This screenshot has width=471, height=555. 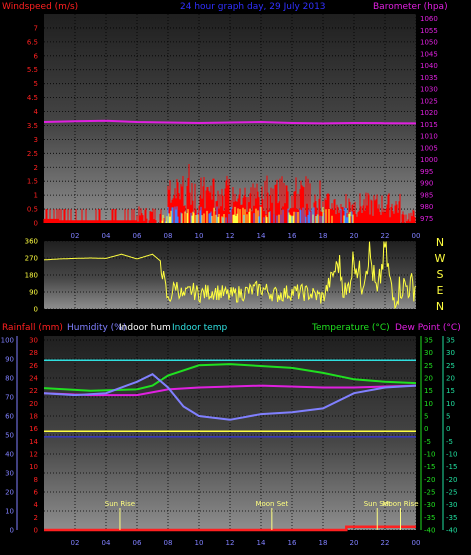 What do you see at coordinates (36, 168) in the screenshot?
I see `wind-tick-label: 2` at bounding box center [36, 168].